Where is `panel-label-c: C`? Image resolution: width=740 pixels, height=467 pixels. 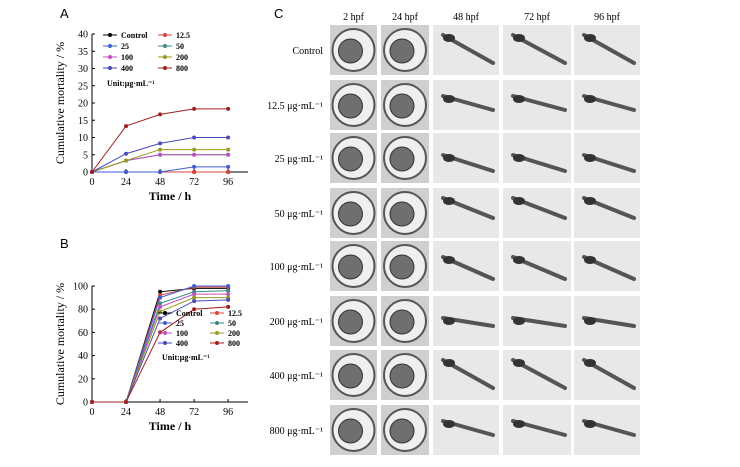
panel-label-c: C is located at coordinates (279, 13).